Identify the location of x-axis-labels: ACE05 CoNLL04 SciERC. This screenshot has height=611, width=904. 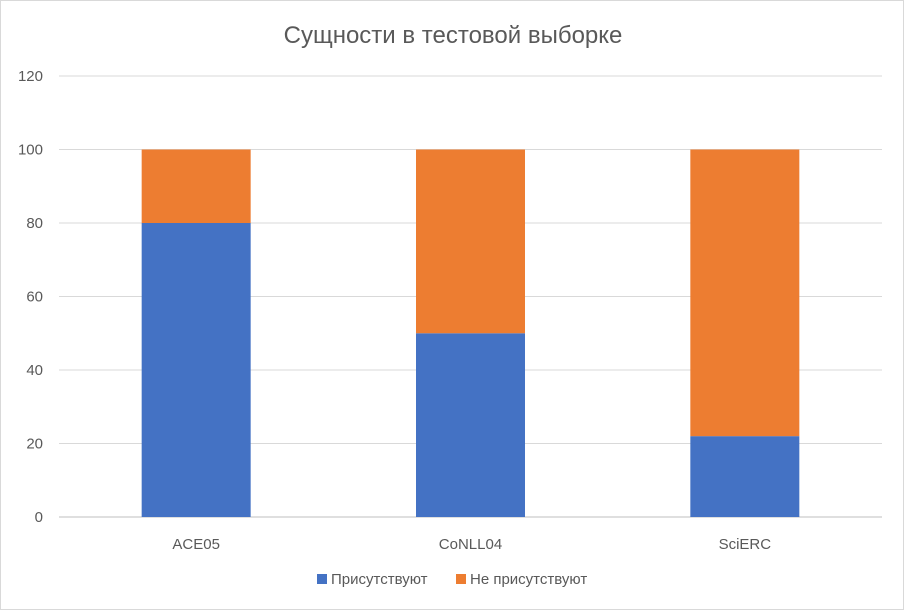
(471, 544).